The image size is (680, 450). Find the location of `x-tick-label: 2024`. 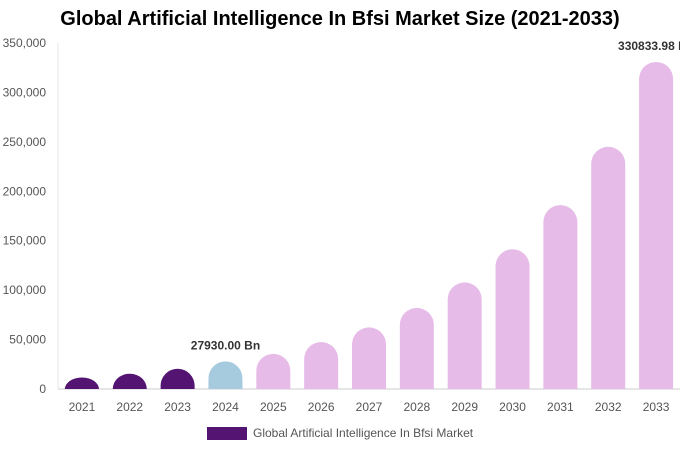

x-tick-label: 2024 is located at coordinates (225, 407).